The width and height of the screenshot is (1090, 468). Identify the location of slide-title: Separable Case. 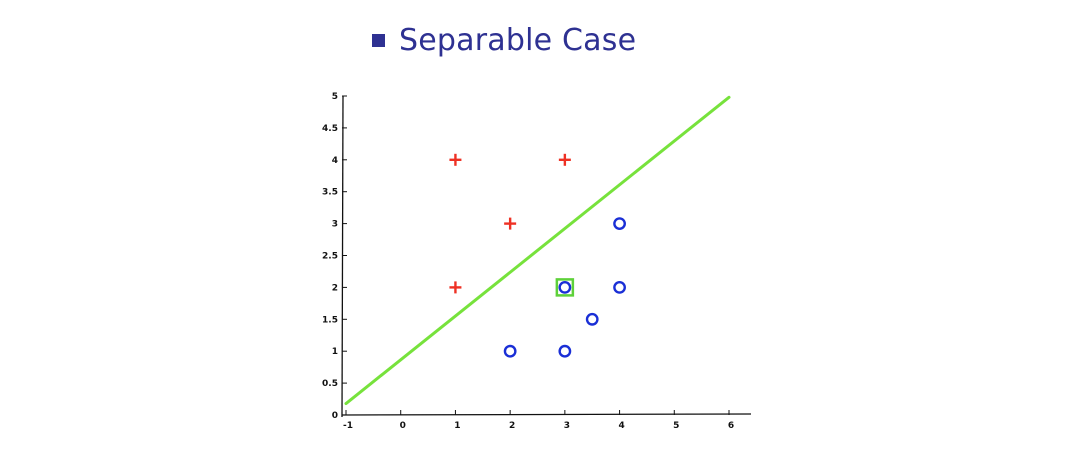
(504, 40).